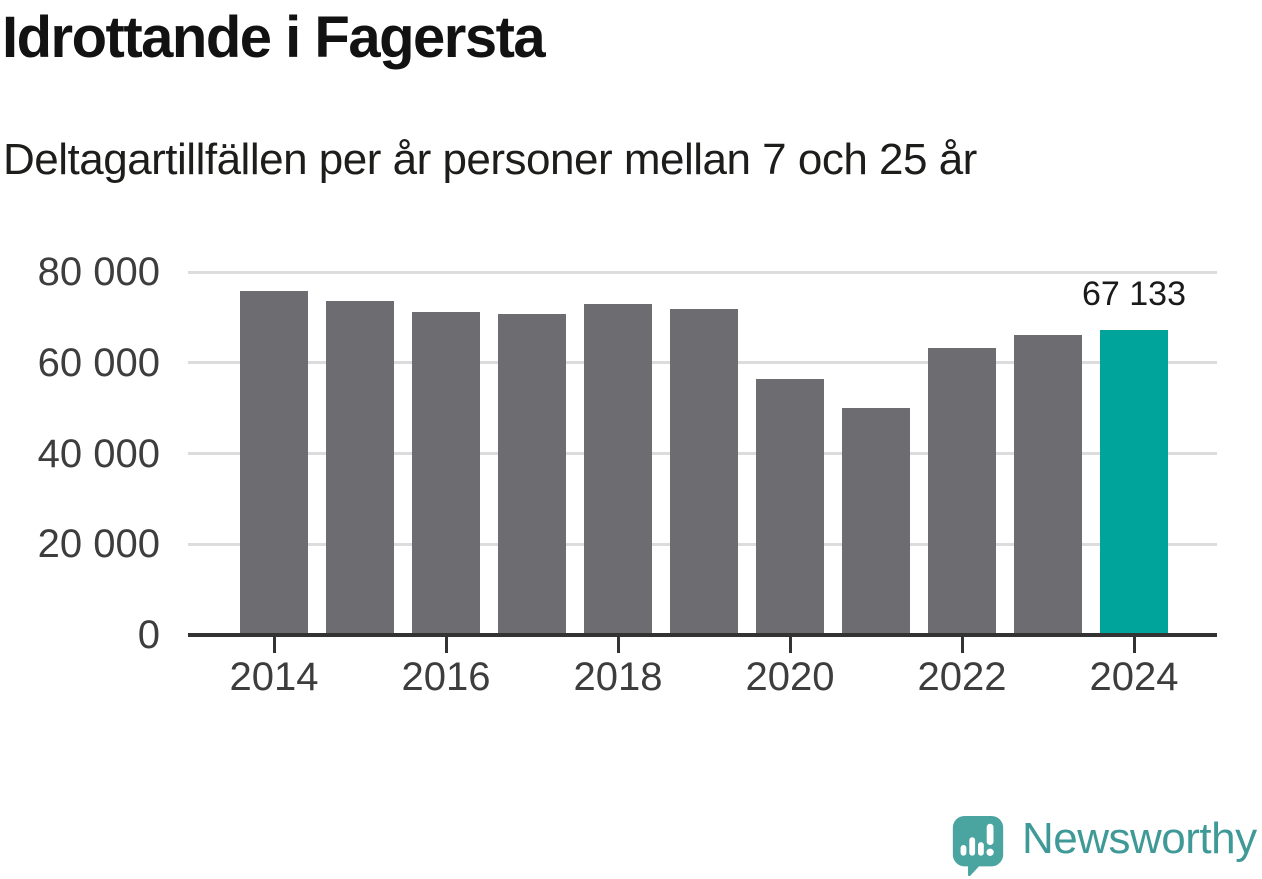  What do you see at coordinates (1134, 294) in the screenshot?
I see `bar-value-label: 67 133` at bounding box center [1134, 294].